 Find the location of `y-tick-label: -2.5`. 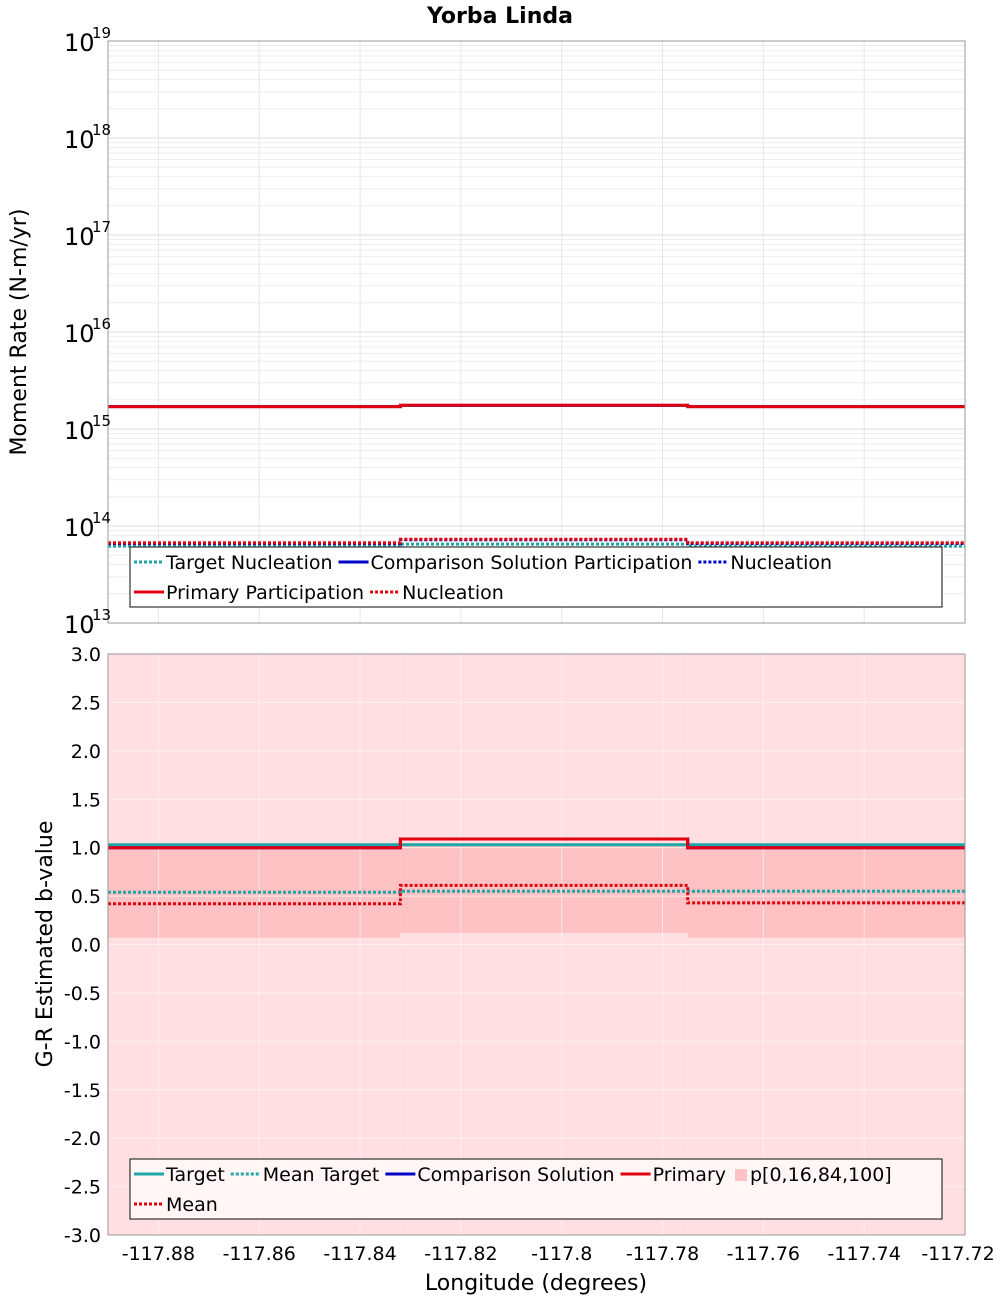

y-tick-label: -2.5 is located at coordinates (82, 1188).